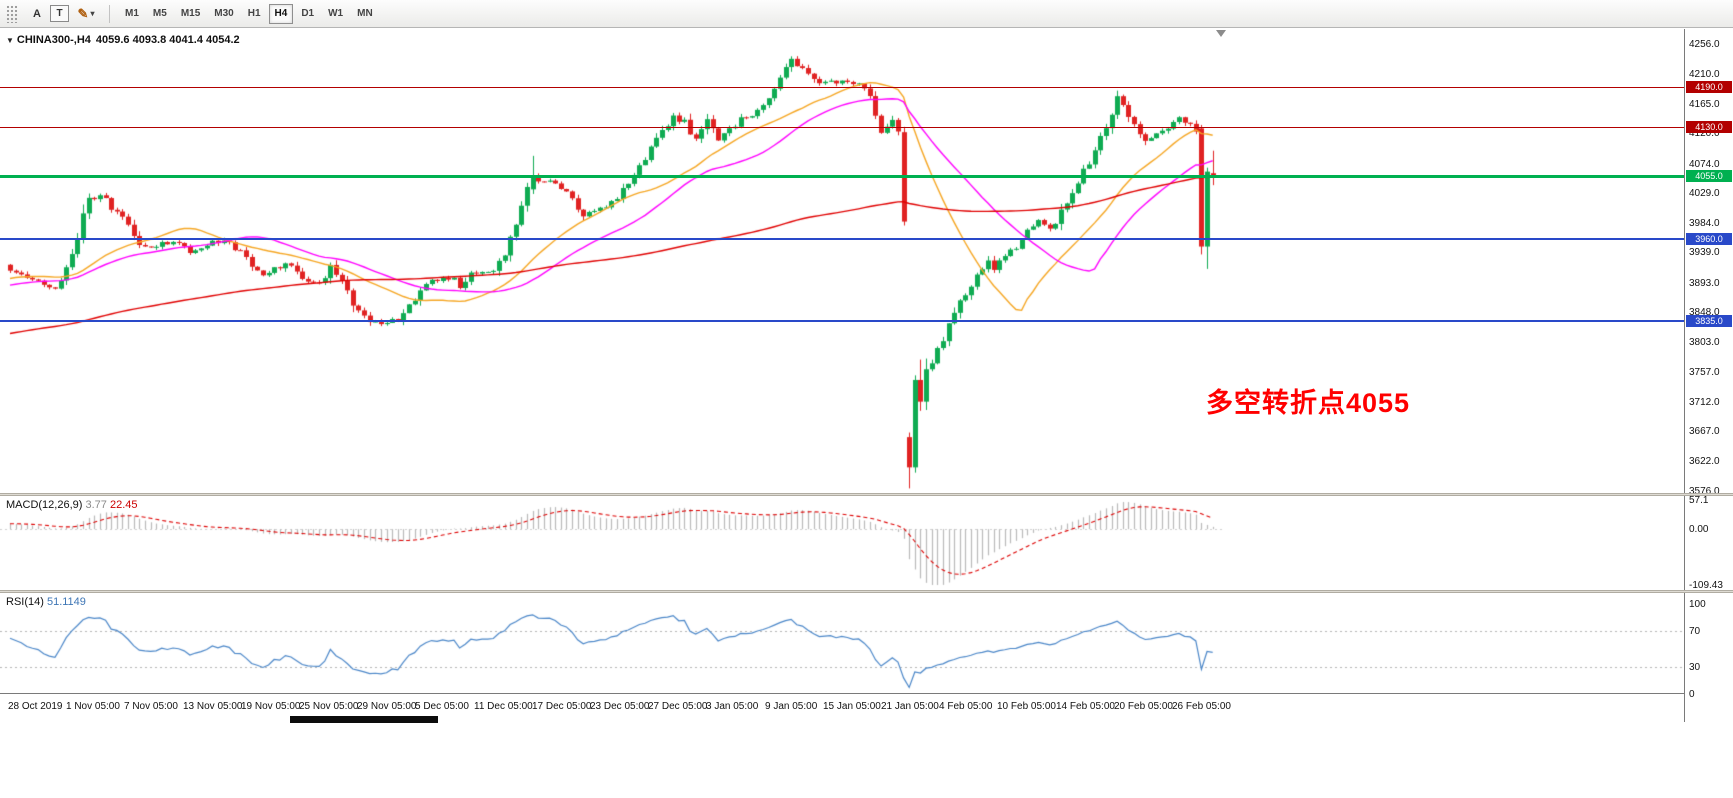 The height and width of the screenshot is (798, 1733). Describe the element at coordinates (281, 13) in the screenshot. I see `timeframe-h4-button: H4` at that location.